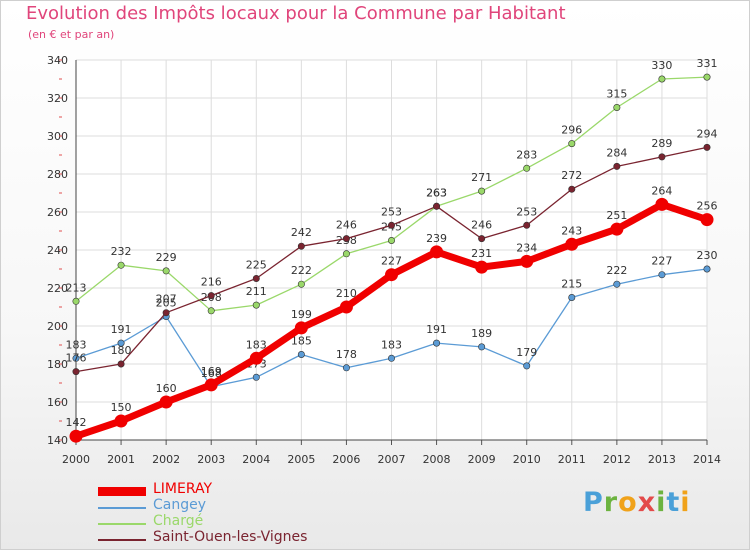 Image resolution: width=750 pixels, height=550 pixels. What do you see at coordinates (301, 341) in the screenshot?
I see `data-label-cangey-2005: 185` at bounding box center [301, 341].